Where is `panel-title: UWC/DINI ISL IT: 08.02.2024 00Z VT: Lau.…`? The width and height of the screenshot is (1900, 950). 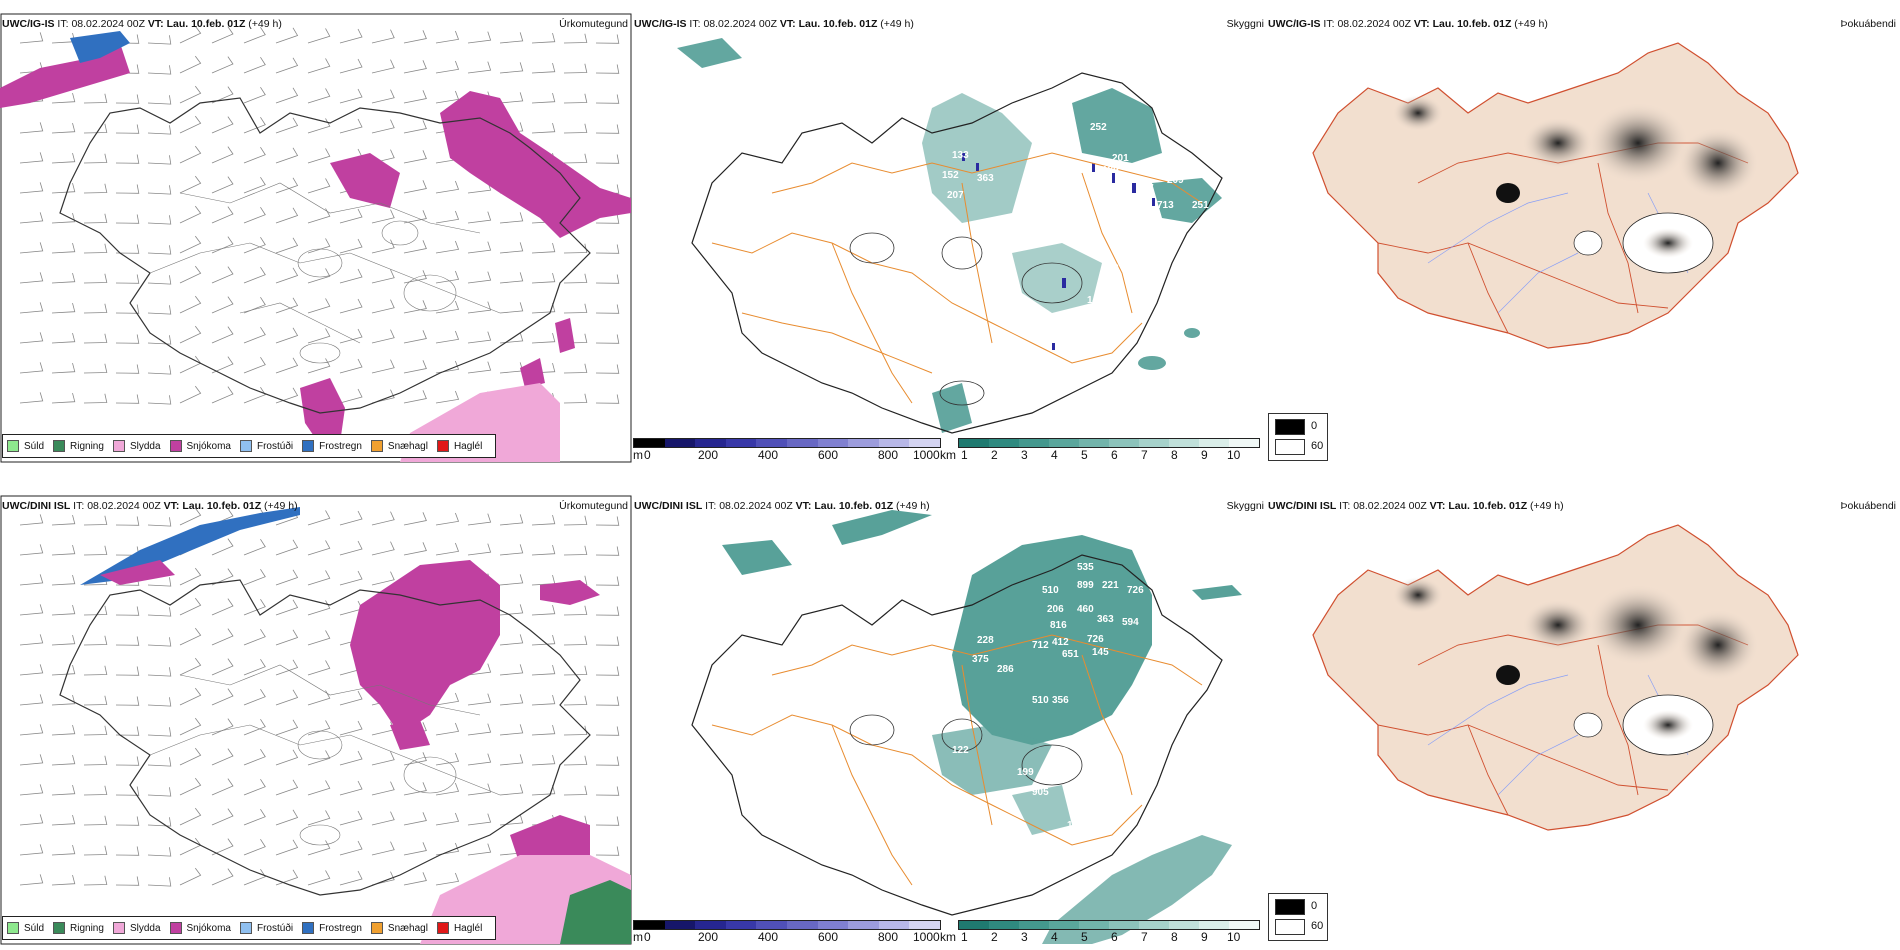 panel-title: UWC/DINI ISL IT: 08.02.2024 00Z VT: Lau.… is located at coordinates (782, 506).